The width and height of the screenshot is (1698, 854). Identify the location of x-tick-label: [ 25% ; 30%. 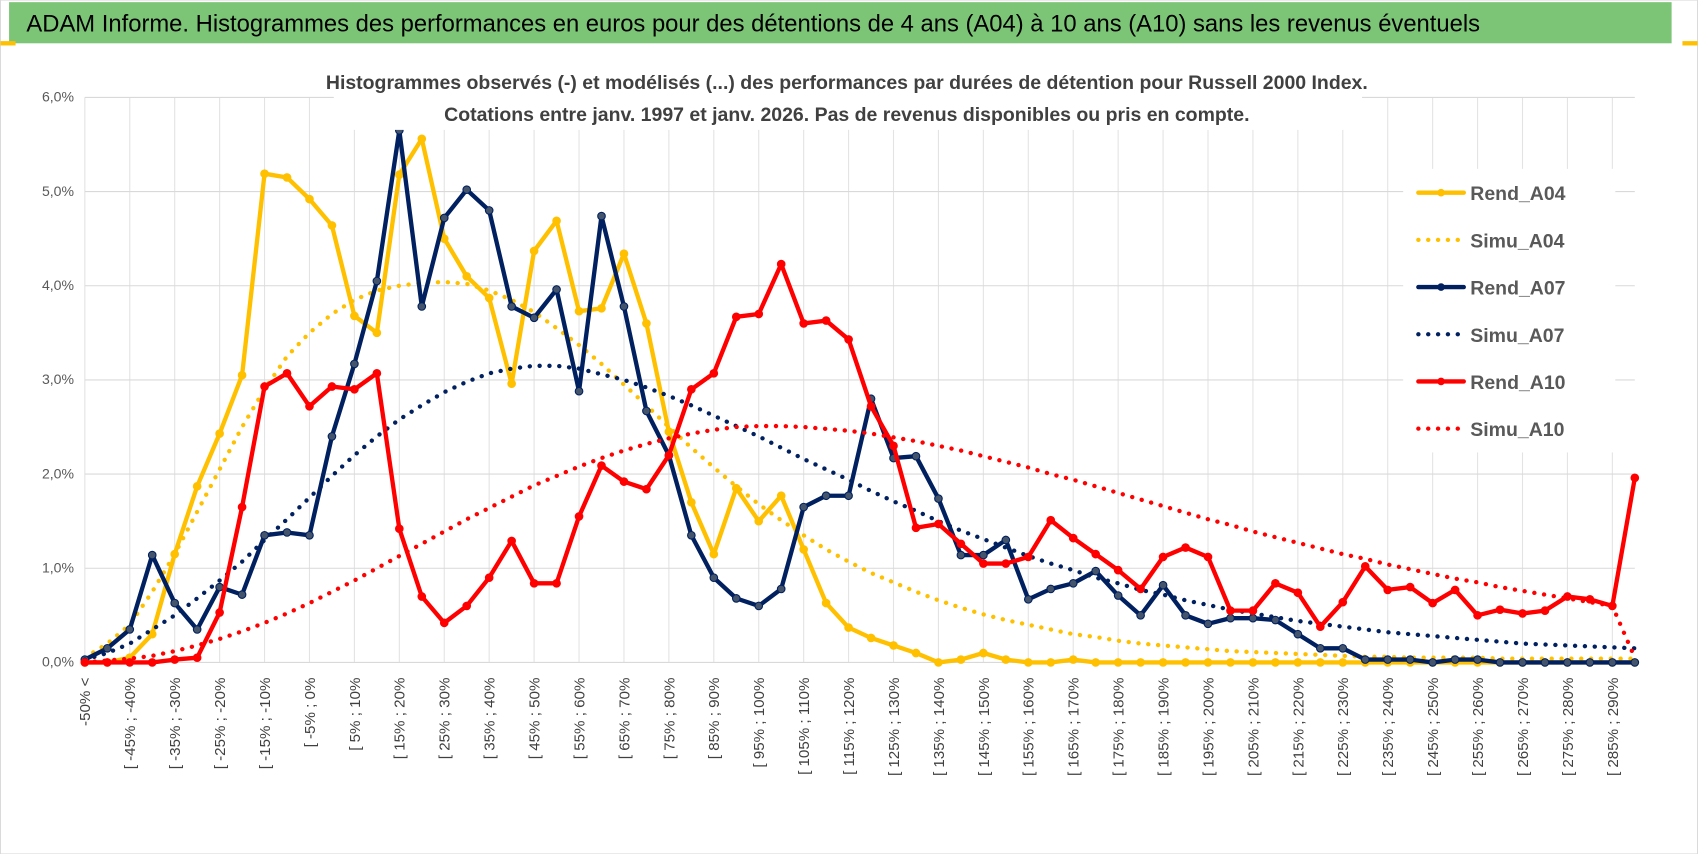
(445, 719).